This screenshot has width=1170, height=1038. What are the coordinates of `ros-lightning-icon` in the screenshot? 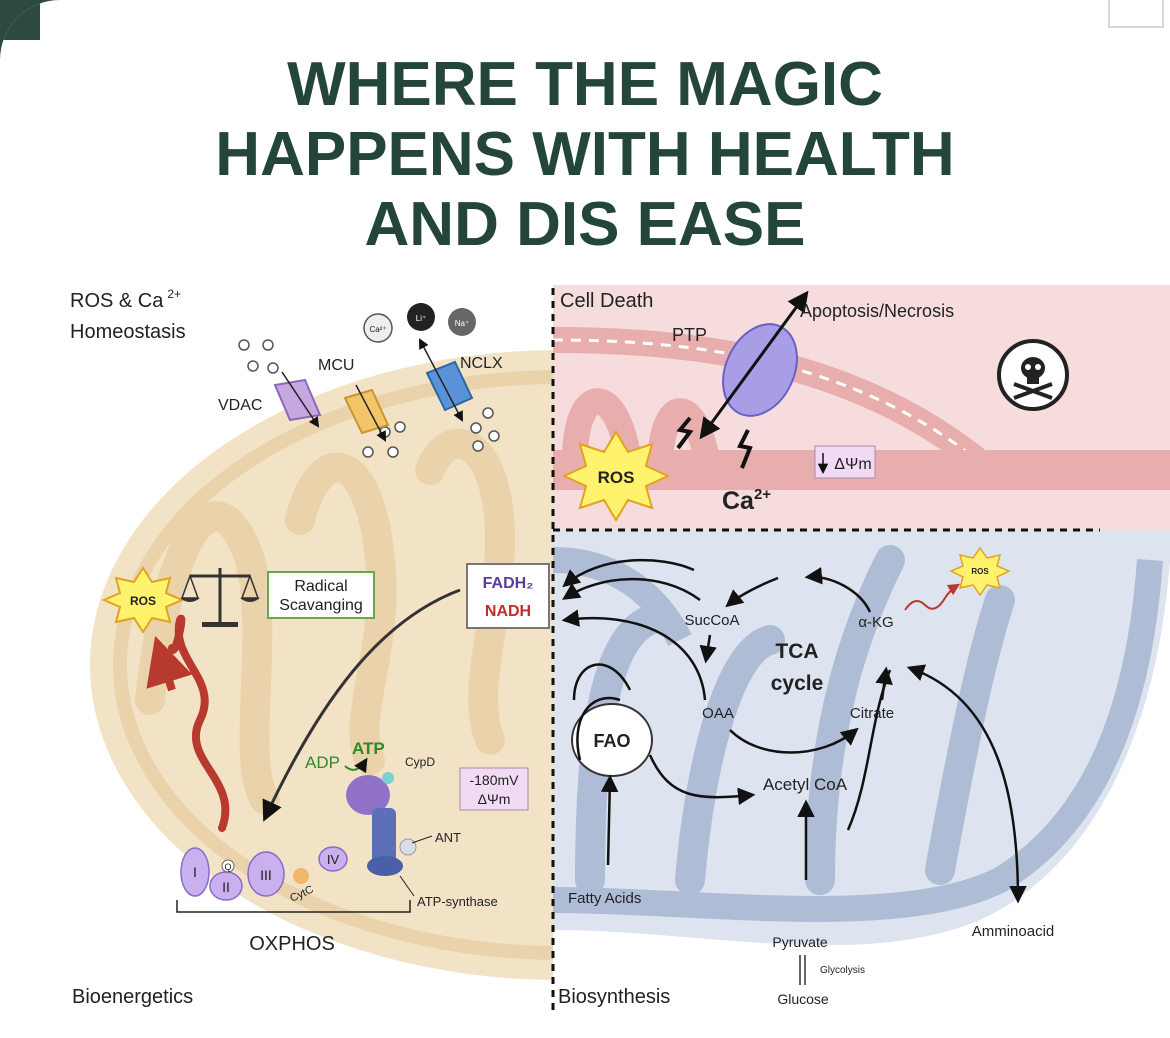 It's located at (685, 433).